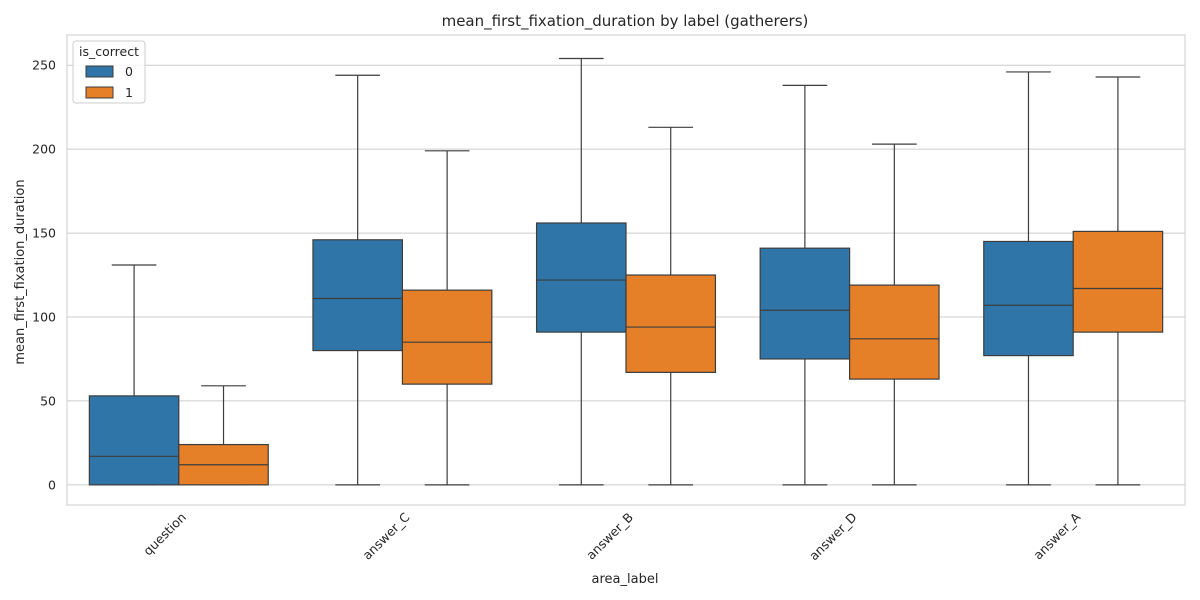 The width and height of the screenshot is (1200, 600). What do you see at coordinates (20, 271) in the screenshot?
I see `y-axis-label: mean_first_fixation_duration` at bounding box center [20, 271].